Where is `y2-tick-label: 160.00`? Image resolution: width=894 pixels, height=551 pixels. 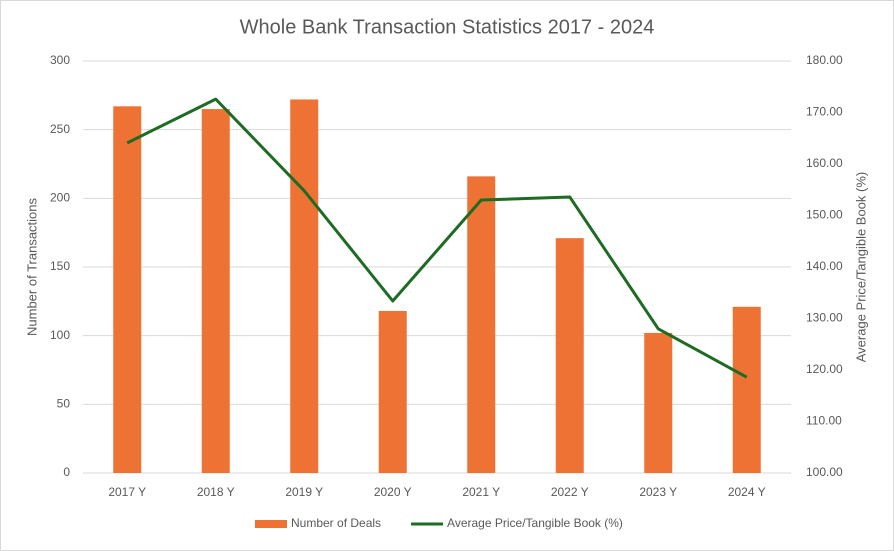
y2-tick-label: 160.00 is located at coordinates (824, 163).